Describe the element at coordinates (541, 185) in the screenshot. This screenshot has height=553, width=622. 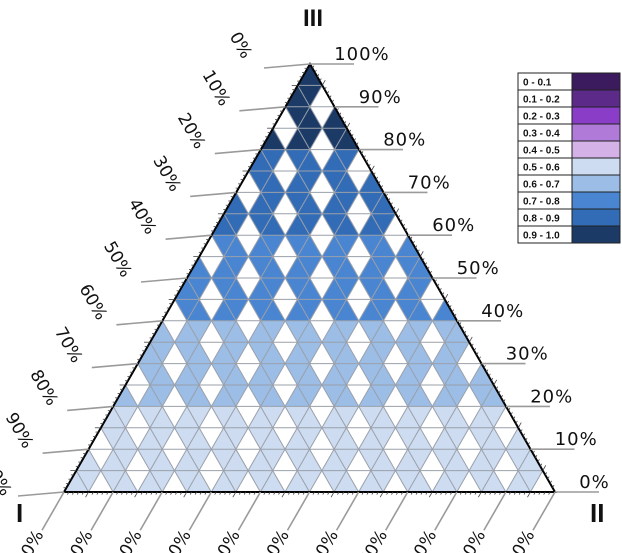
I see `legend-entry: 0.6 - 0.7` at that location.